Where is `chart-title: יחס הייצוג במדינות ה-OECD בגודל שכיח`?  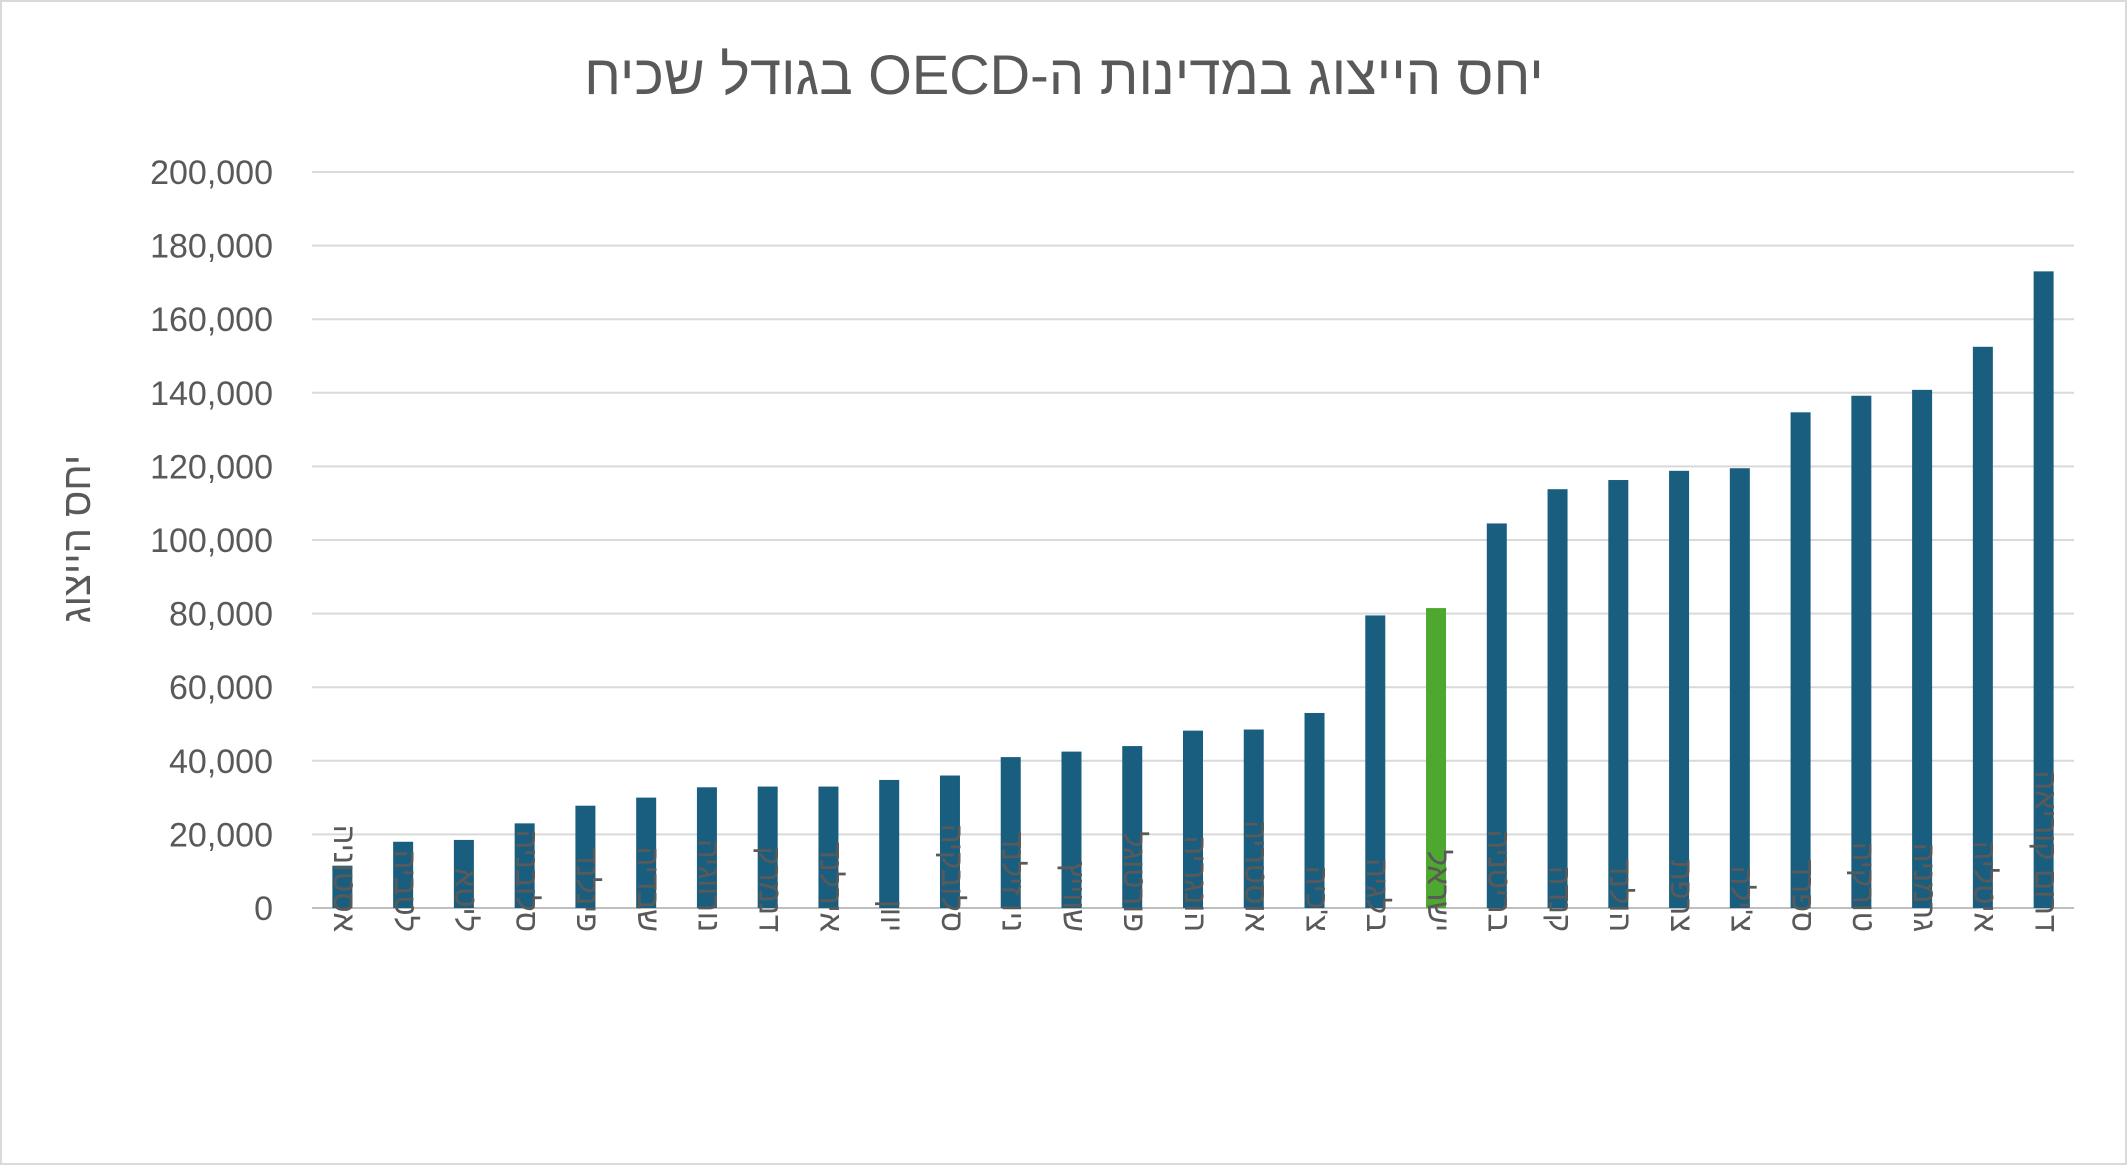
chart-title: יחס הייצוג במדינות ה-OECD בגודל שכיח is located at coordinates (1064, 74).